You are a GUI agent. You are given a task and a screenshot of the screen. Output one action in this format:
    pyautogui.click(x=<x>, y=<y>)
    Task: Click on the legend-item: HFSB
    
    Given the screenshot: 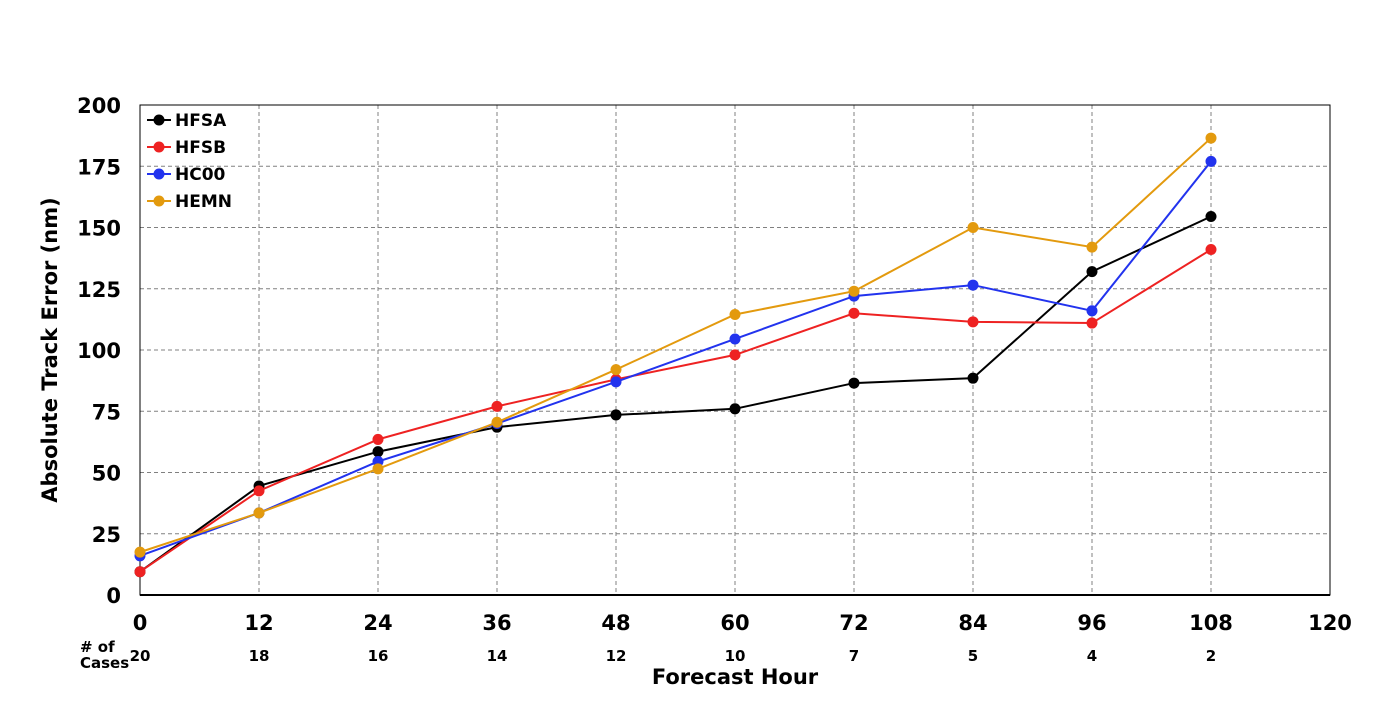 What is the action you would take?
    pyautogui.click(x=186, y=148)
    